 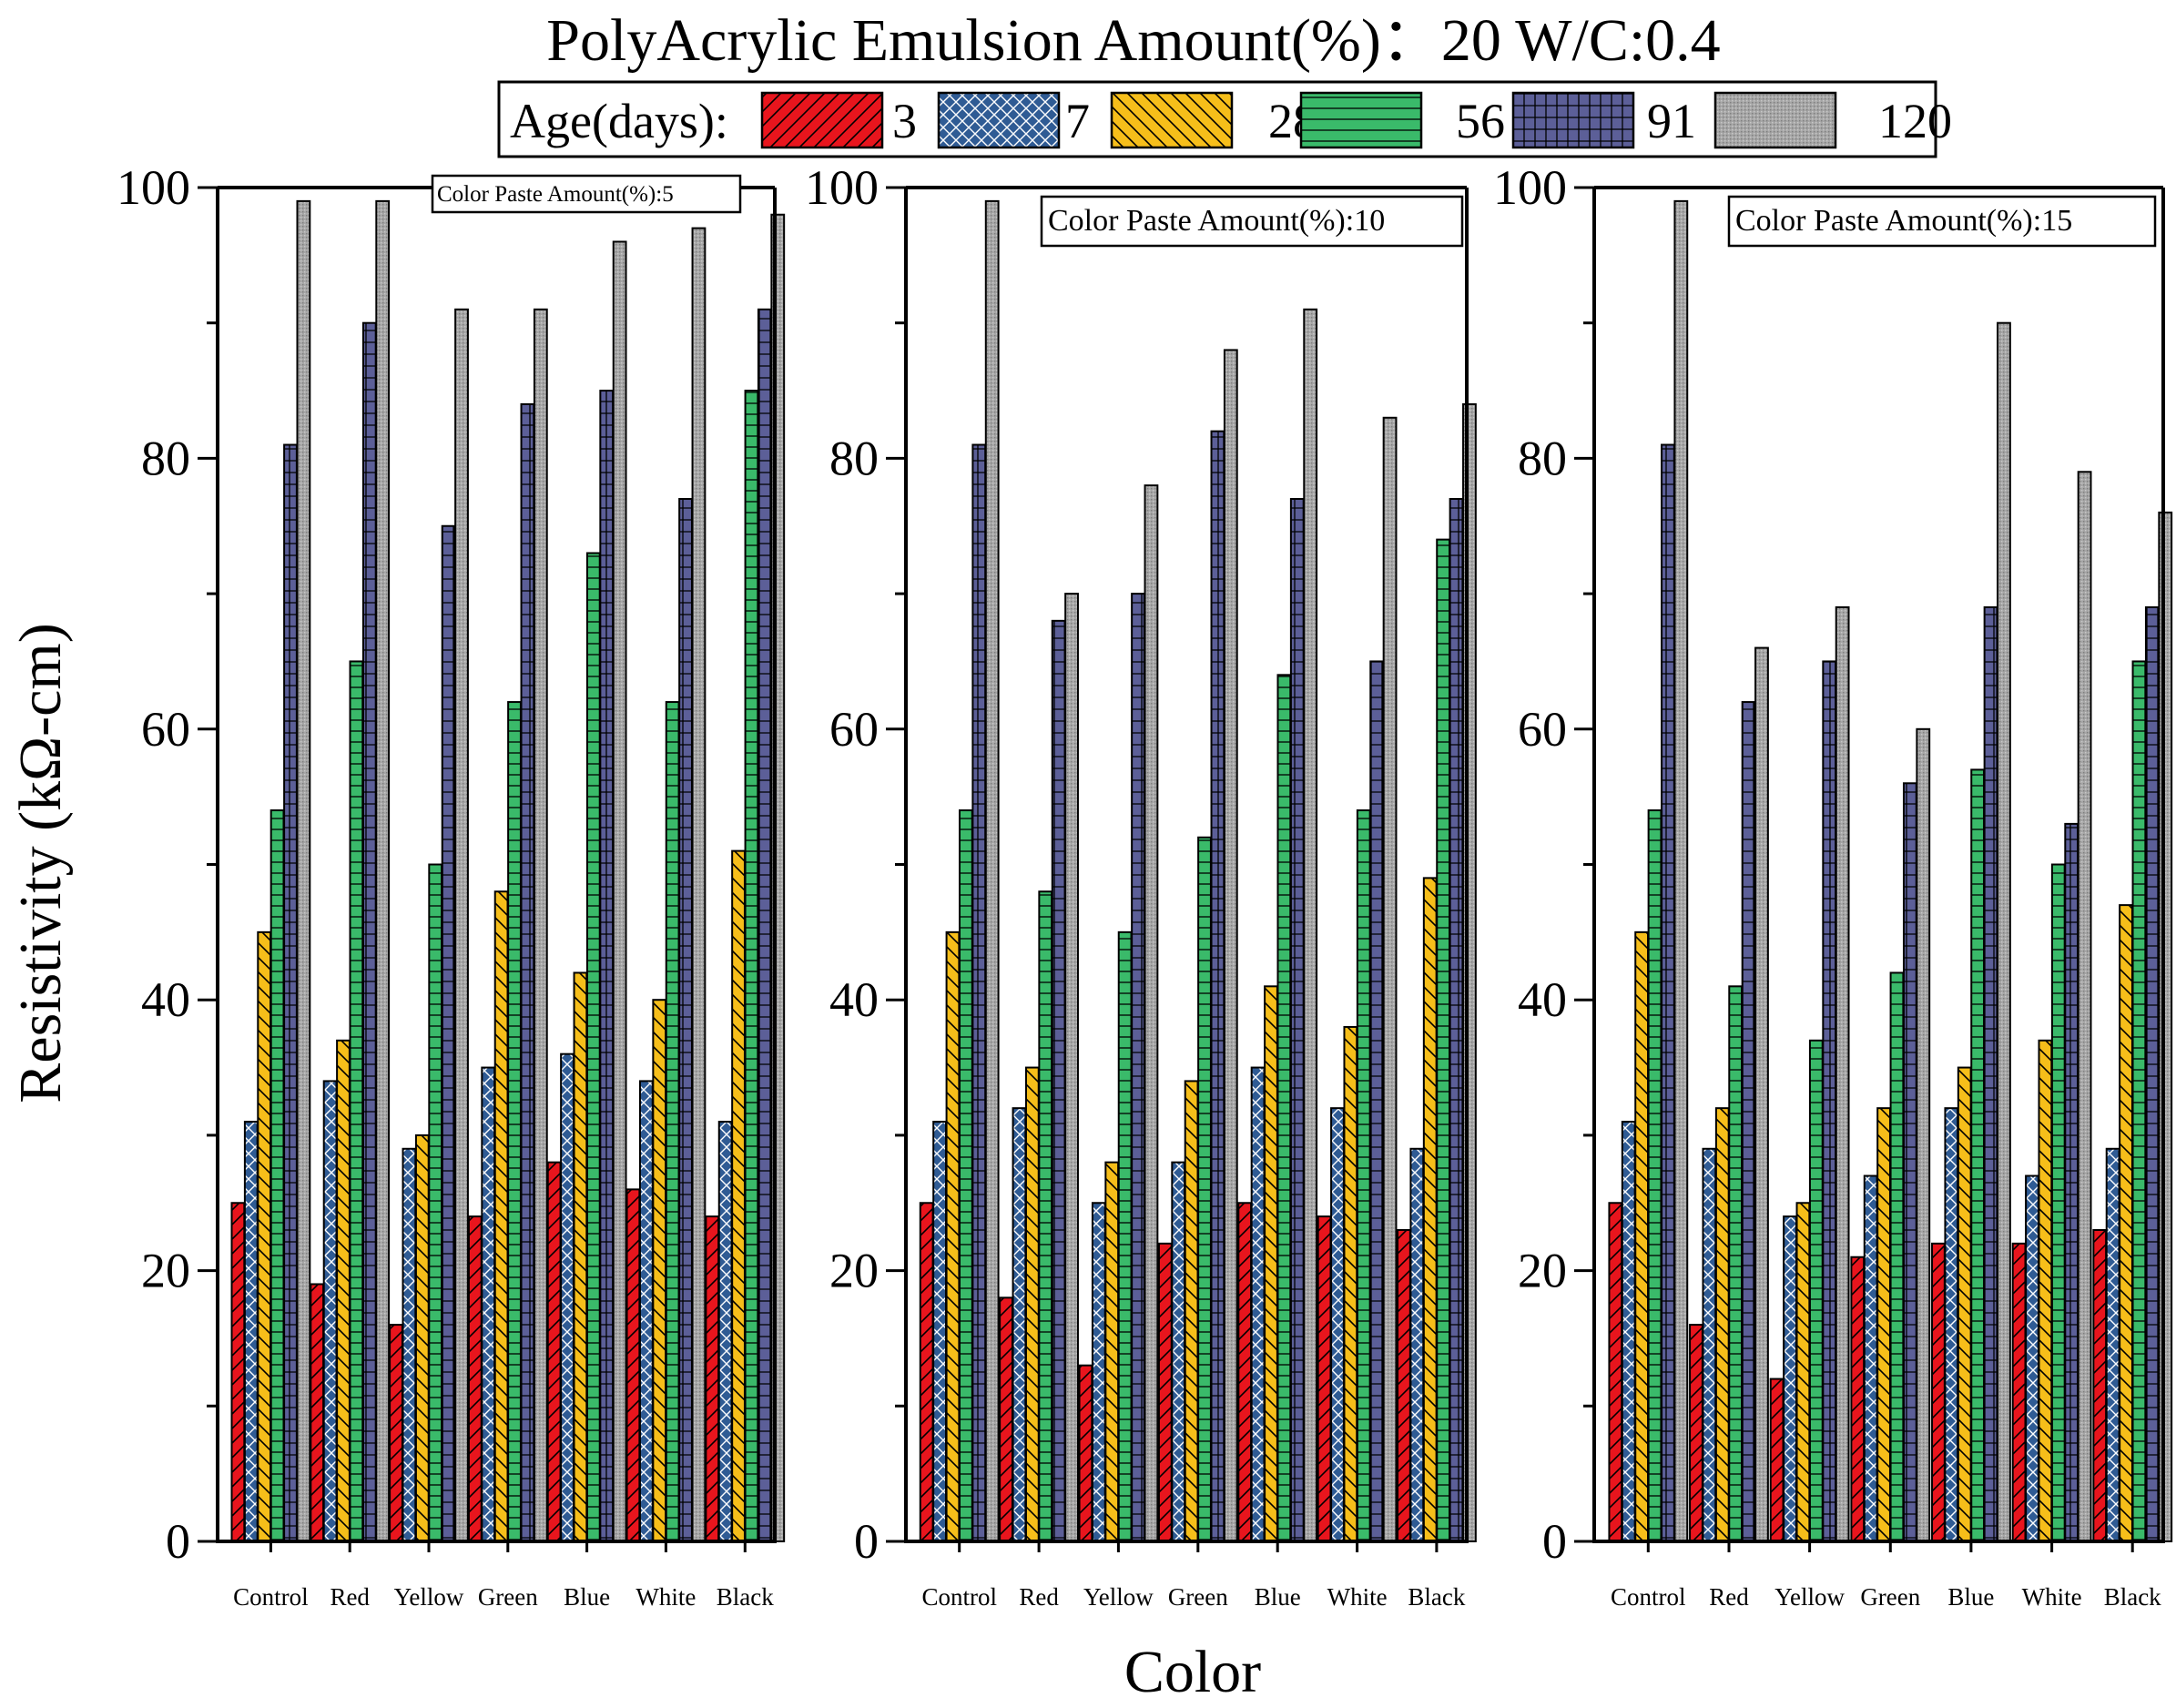 What do you see at coordinates (1681, 871) in the screenshot?
I see `bar-p3-control-day120` at bounding box center [1681, 871].